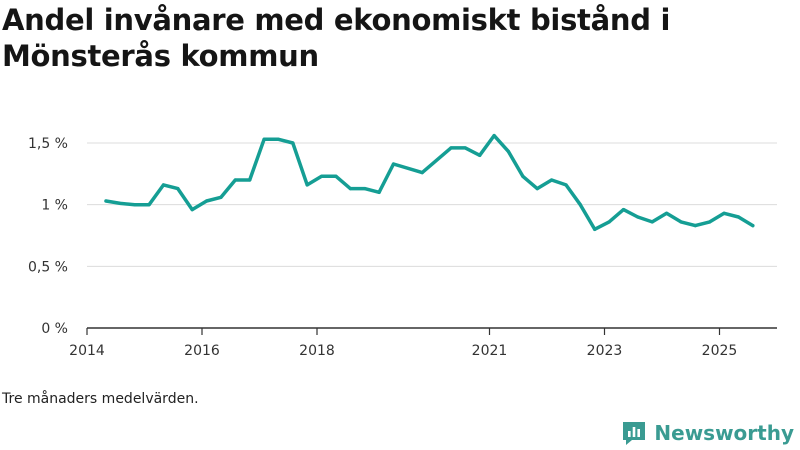  What do you see at coordinates (202, 351) in the screenshot?
I see `x-tick-label: 2016` at bounding box center [202, 351].